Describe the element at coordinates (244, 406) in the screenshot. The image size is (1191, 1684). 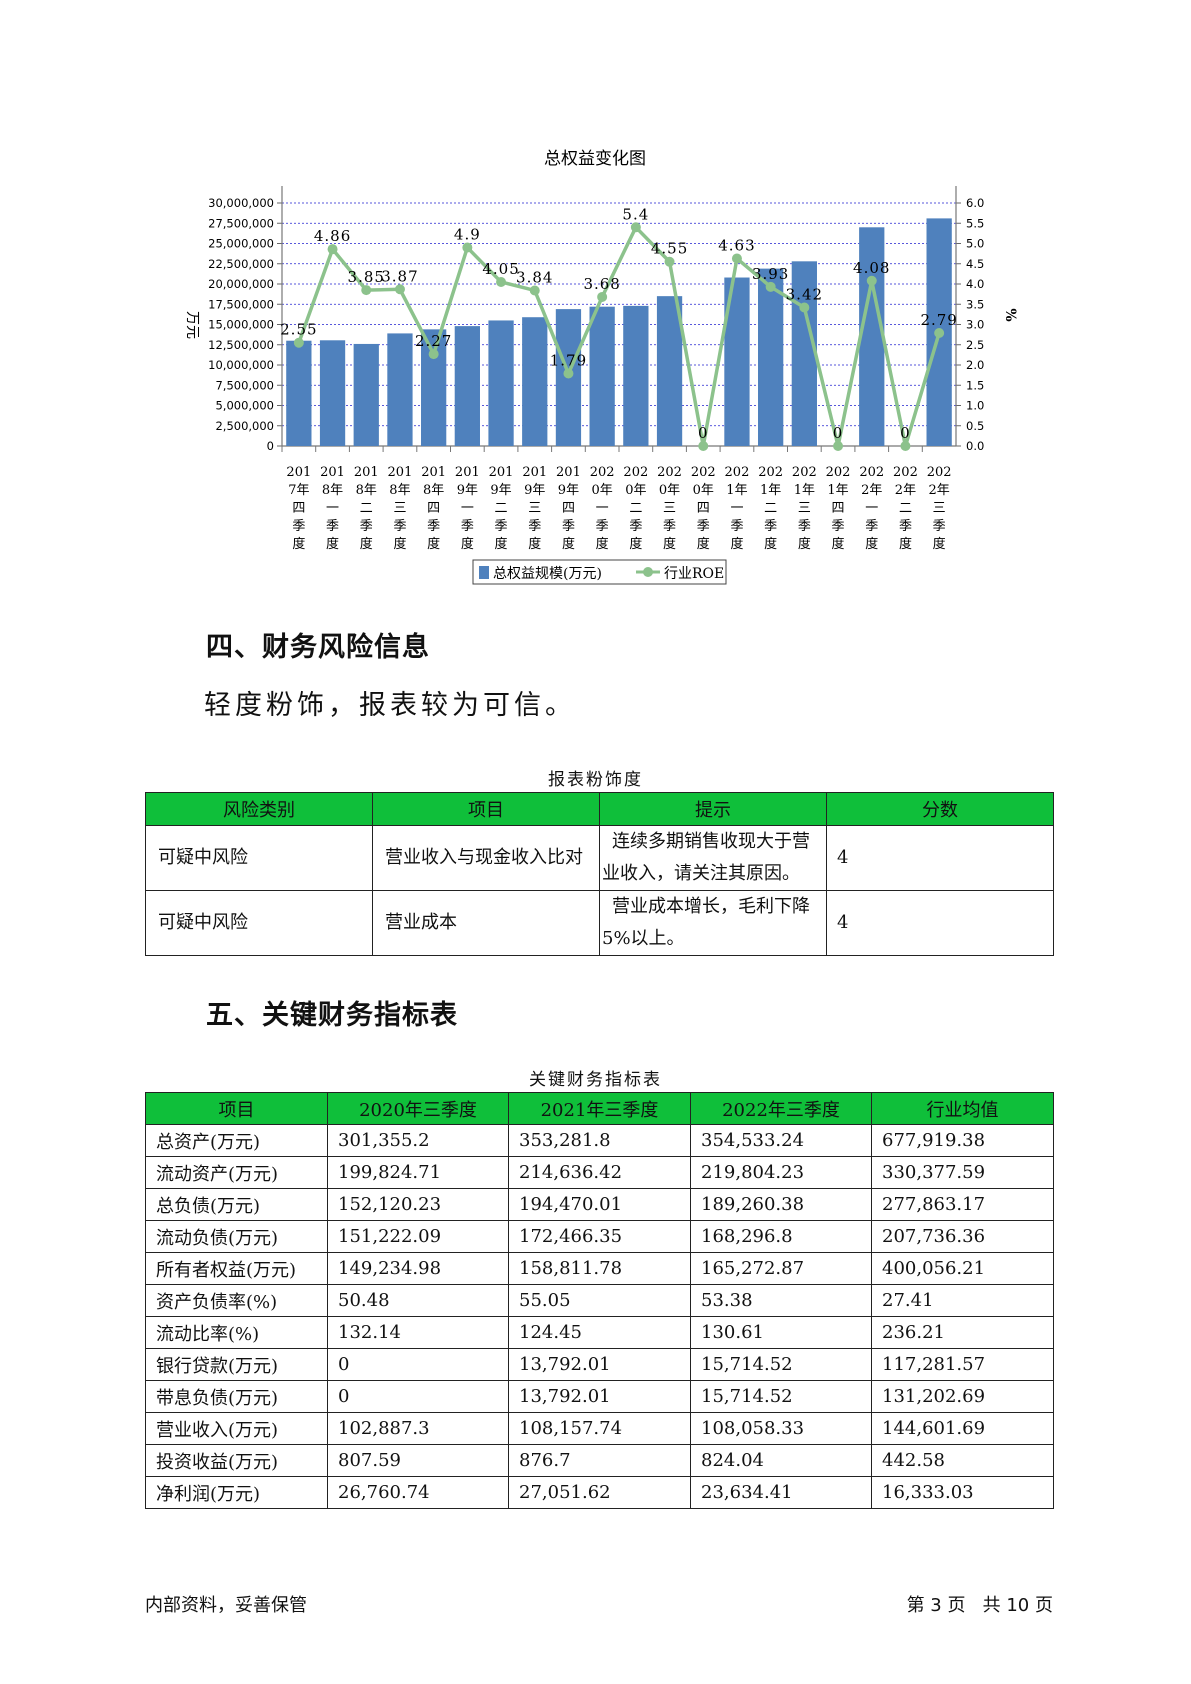
I see `y-tick-label: 5,000,000` at that location.